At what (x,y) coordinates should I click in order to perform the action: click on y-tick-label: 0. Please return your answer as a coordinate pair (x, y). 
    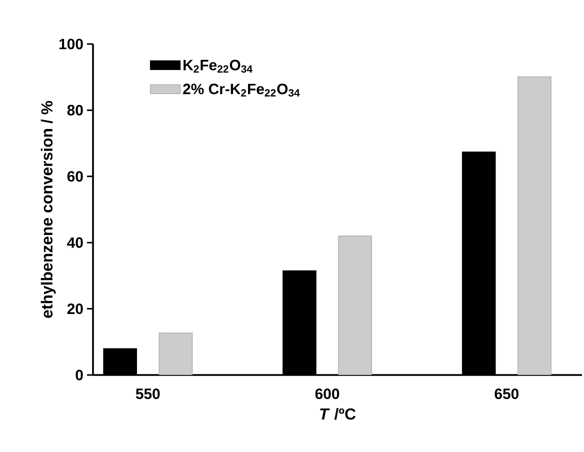
    Looking at the image, I should click on (79, 375).